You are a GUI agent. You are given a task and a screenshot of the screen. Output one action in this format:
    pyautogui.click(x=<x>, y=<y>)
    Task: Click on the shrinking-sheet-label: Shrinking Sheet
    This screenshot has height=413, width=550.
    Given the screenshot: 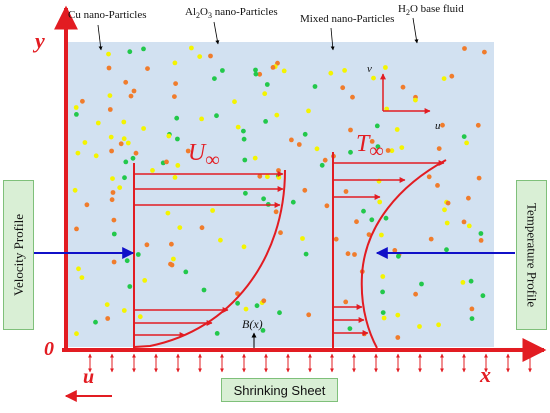 What is the action you would take?
    pyautogui.click(x=279, y=390)
    